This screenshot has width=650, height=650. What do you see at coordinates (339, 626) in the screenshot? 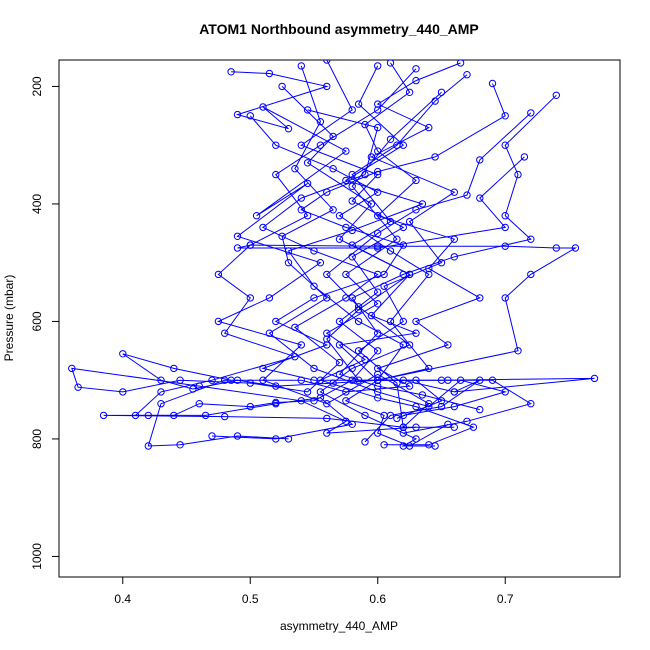
I see `x-axis-label: asymmetry_440_AMP` at bounding box center [339, 626].